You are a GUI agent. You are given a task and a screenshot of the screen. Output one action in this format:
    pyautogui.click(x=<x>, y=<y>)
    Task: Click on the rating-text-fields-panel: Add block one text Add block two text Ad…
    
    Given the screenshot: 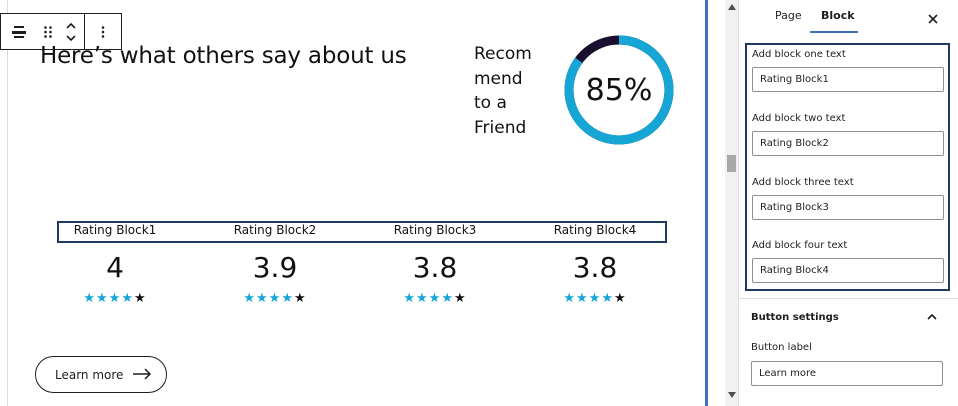 What is the action you would take?
    pyautogui.click(x=847, y=167)
    